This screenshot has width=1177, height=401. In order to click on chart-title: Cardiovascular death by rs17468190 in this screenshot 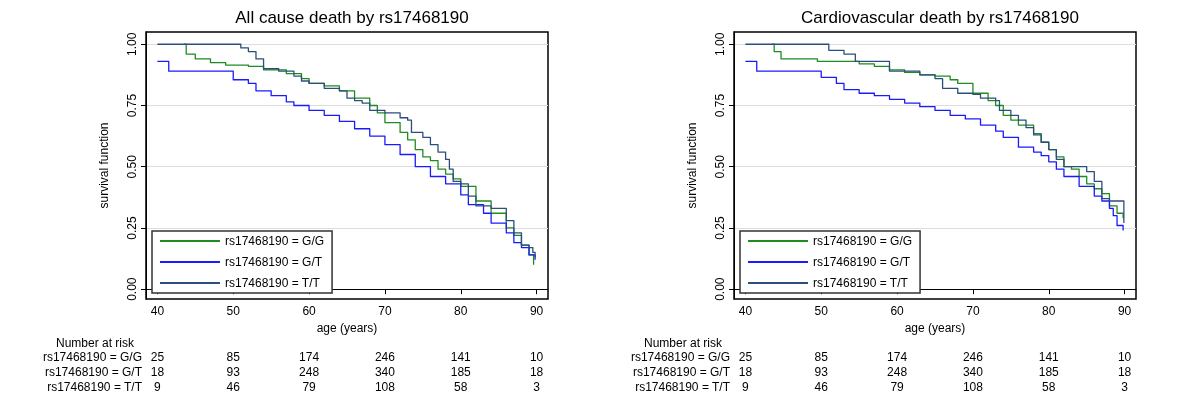, I will do `click(940, 17)`.